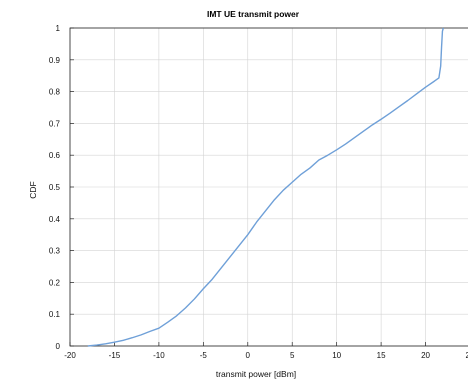 The width and height of the screenshot is (468, 382). What do you see at coordinates (55, 92) in the screenshot?
I see `y-tick-label: 0.8` at bounding box center [55, 92].